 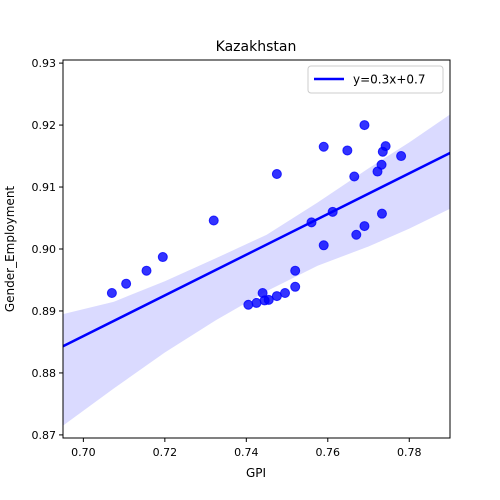 What do you see at coordinates (246, 452) in the screenshot?
I see `x-tick-label: 0.74` at bounding box center [246, 452].